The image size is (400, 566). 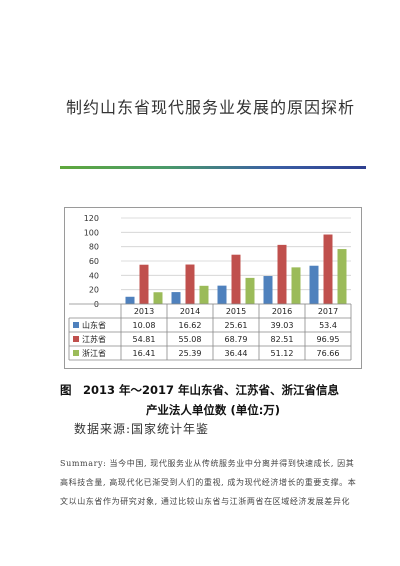 What do you see at coordinates (328, 339) in the screenshot?
I see `data-label: 96.95` at bounding box center [328, 339].